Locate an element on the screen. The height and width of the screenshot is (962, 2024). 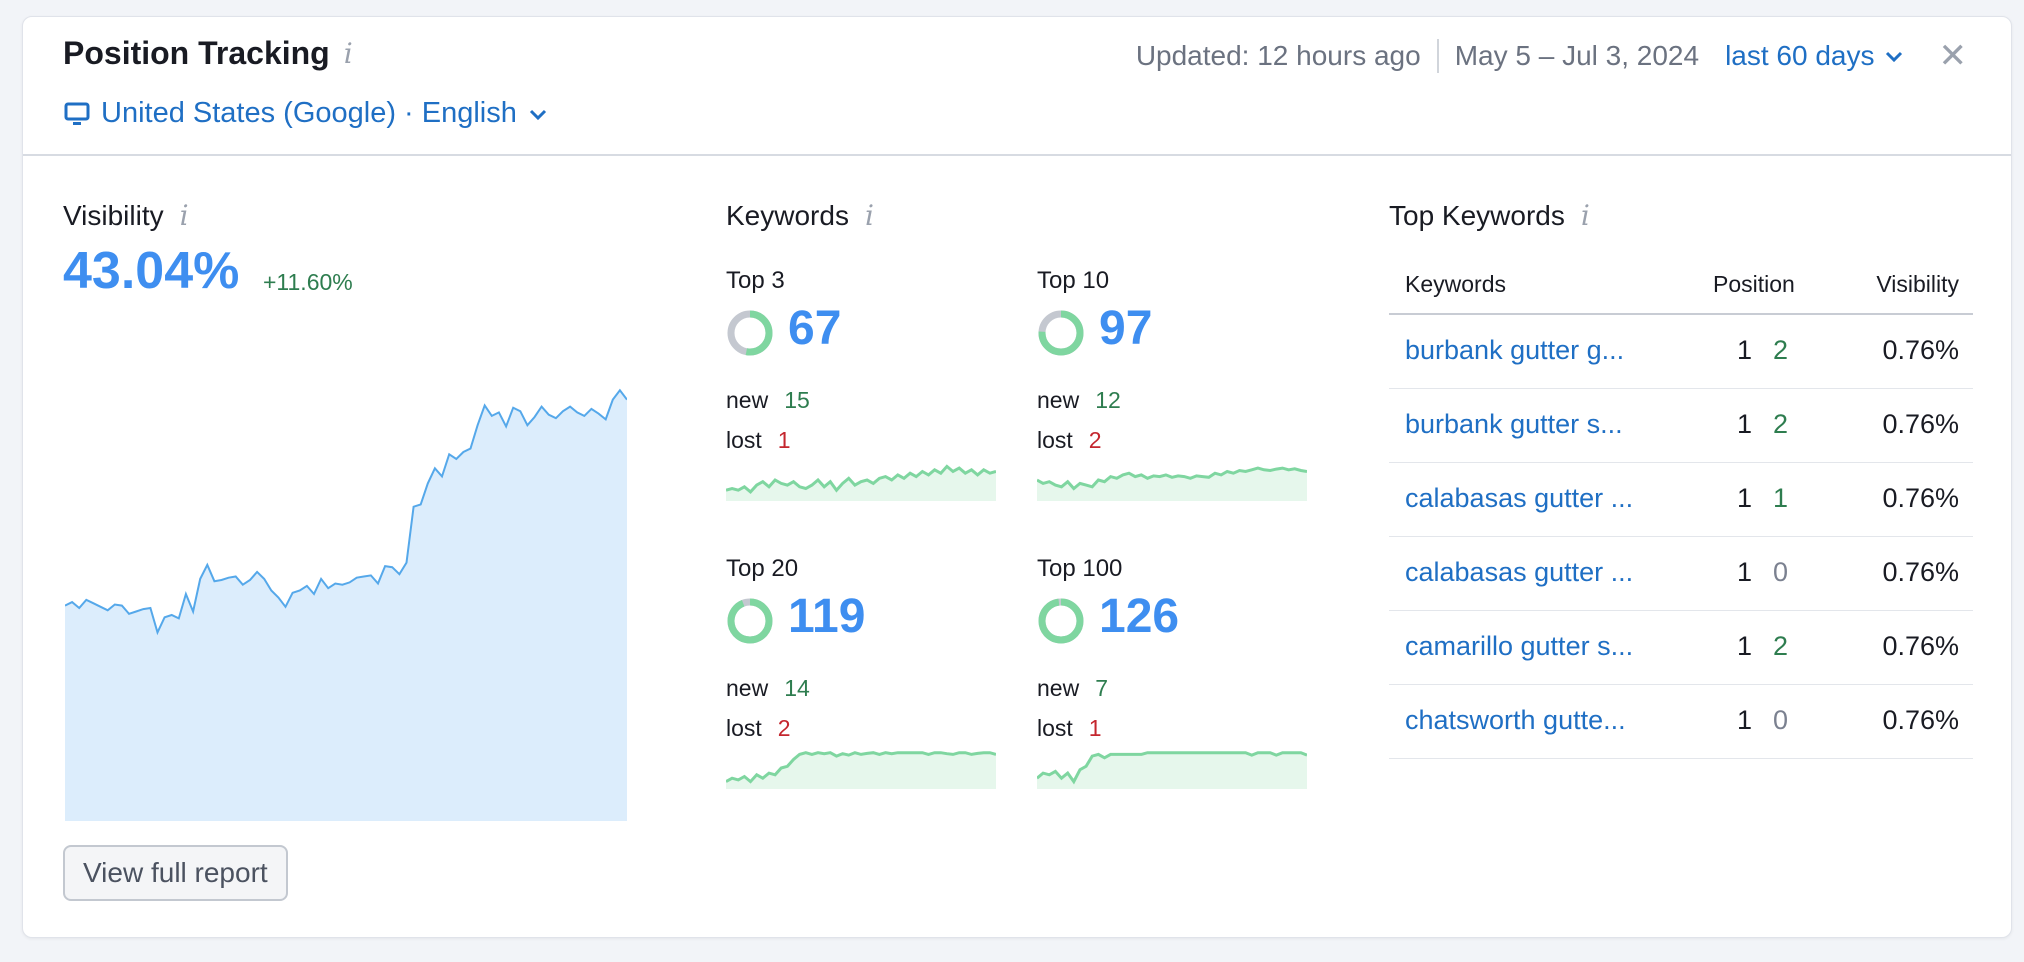
visibility-title: Visibility is located at coordinates (113, 215).